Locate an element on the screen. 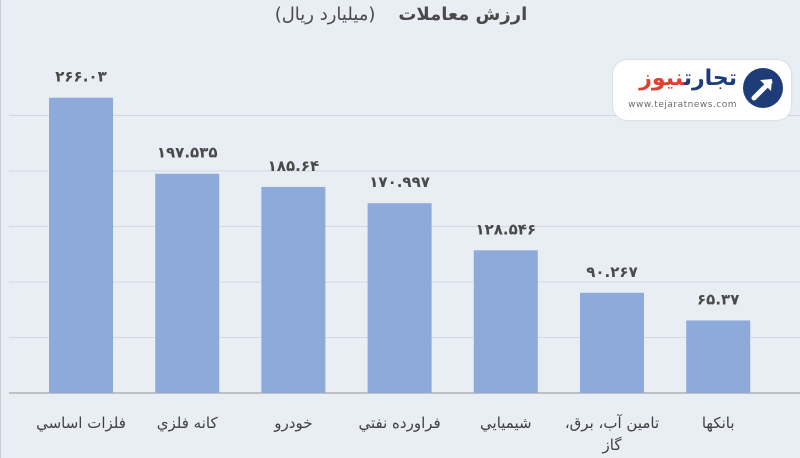  chart-title: ارزش معاملات is located at coordinates (463, 14).